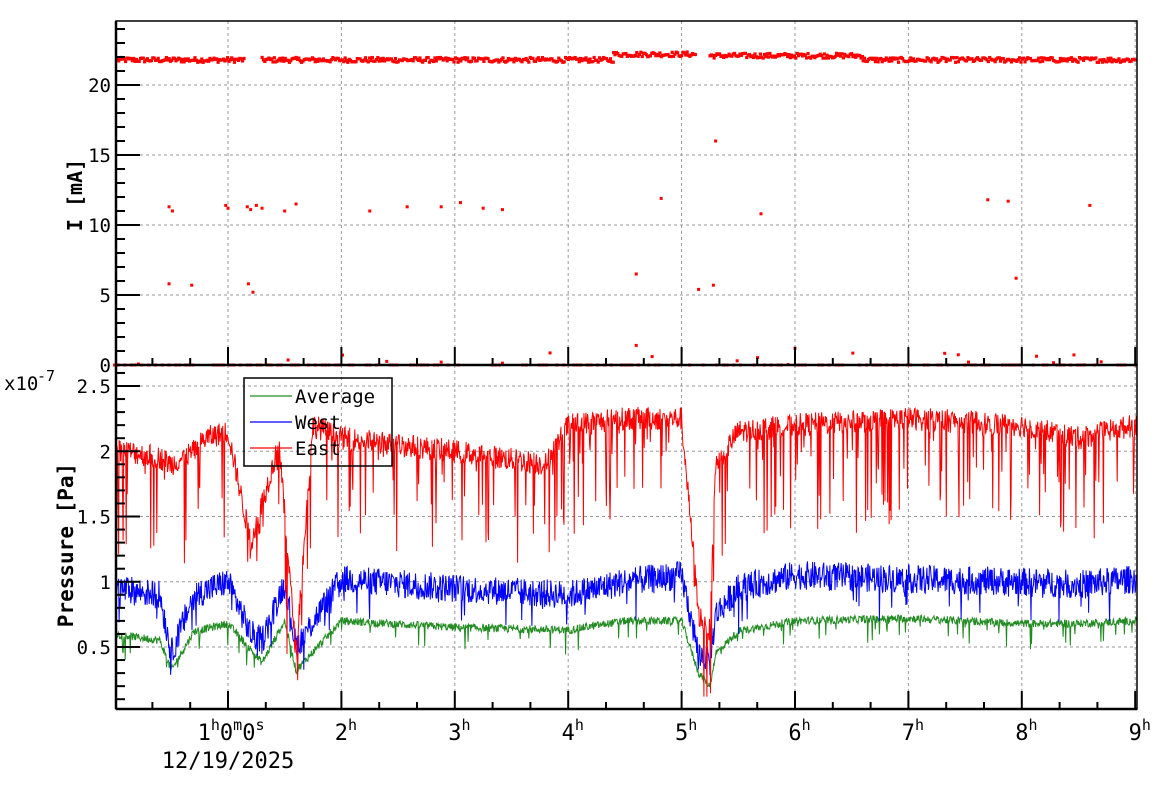  I want to click on top-y-tick-label: 20, so click(99, 86).